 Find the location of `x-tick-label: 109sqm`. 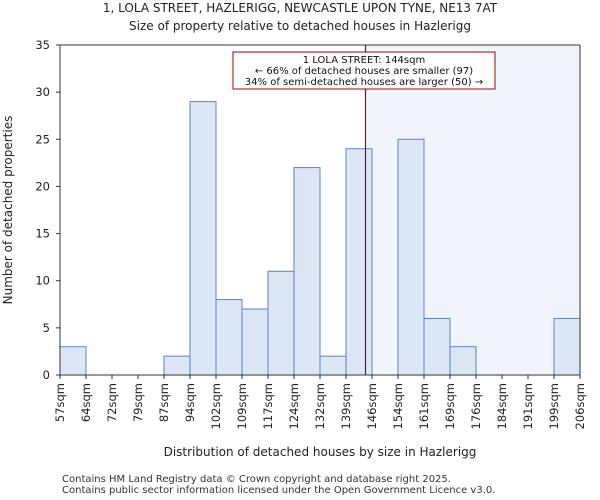

x-tick-label: 109sqm is located at coordinates (242, 406).